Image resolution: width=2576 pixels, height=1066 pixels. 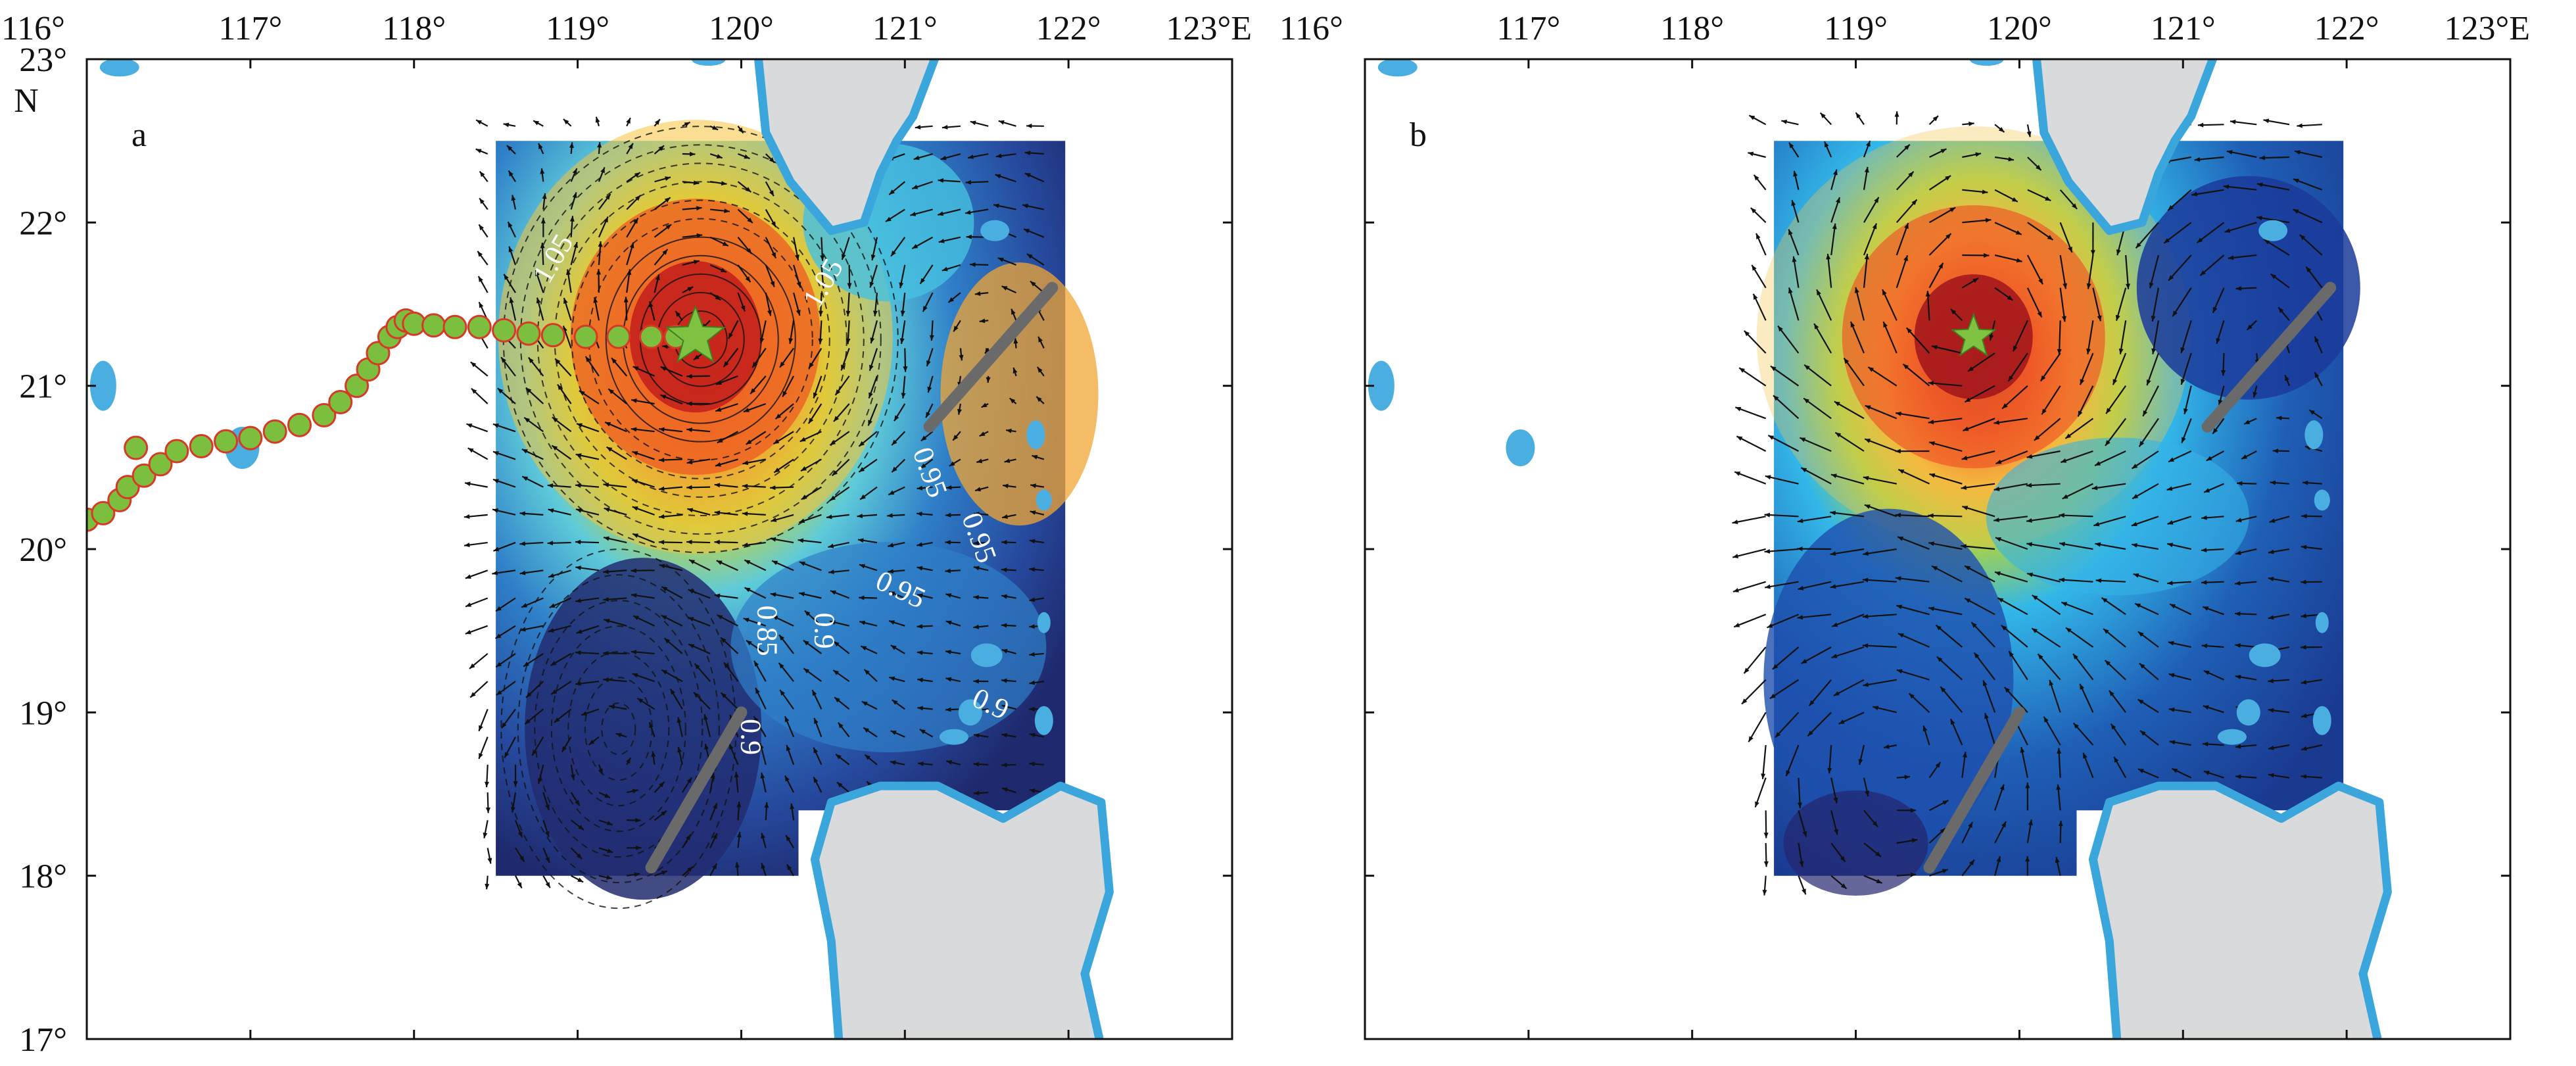 What do you see at coordinates (43, 550) in the screenshot?
I see `y-tick-label: 20°` at bounding box center [43, 550].